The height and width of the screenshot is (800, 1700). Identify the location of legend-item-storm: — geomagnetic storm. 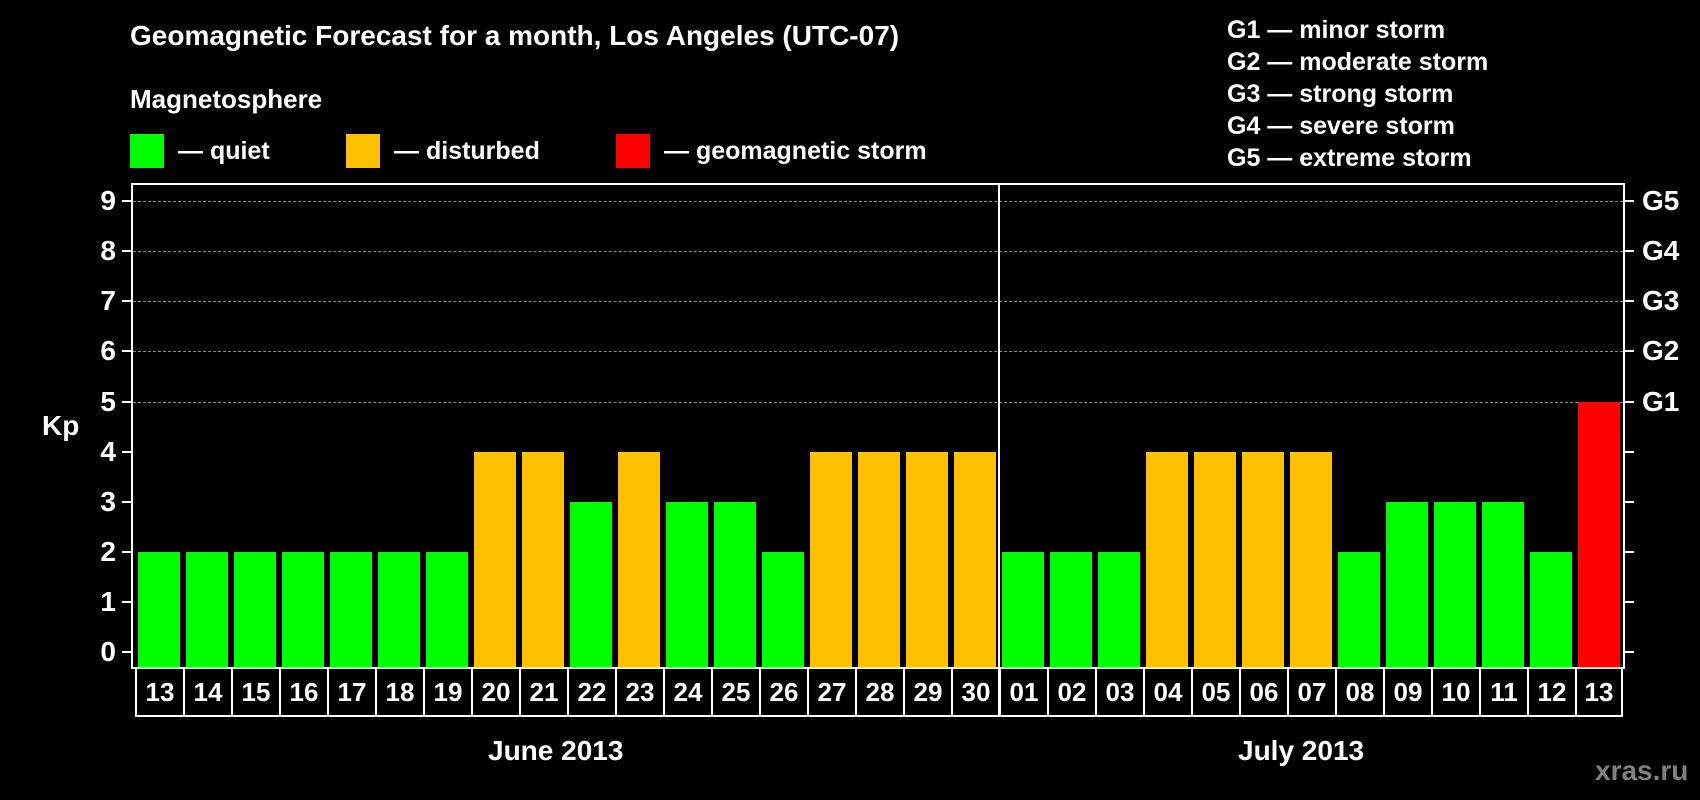
(771, 151).